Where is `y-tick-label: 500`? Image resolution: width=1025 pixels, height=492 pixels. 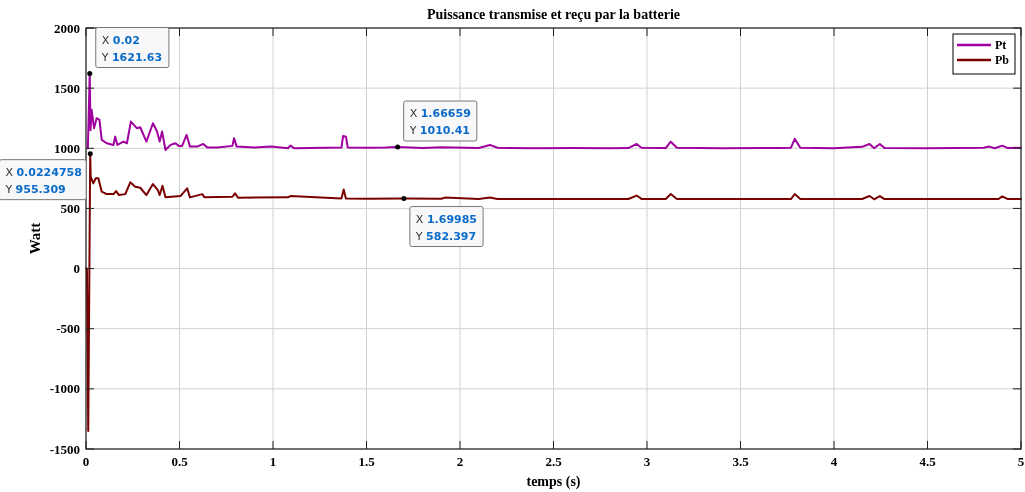
y-tick-label: 500 is located at coordinates (70, 208).